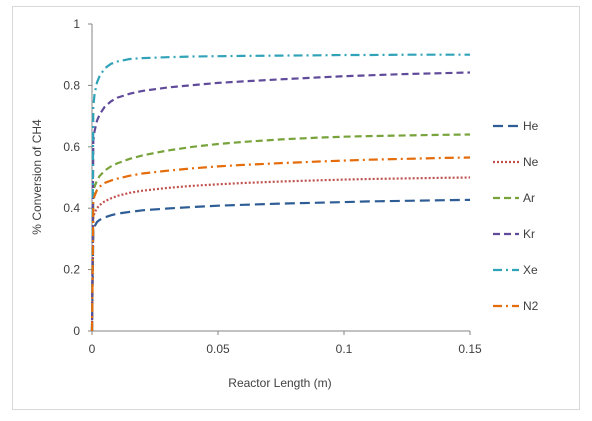 This screenshot has width=592, height=421. What do you see at coordinates (71, 85) in the screenshot?
I see `y-tick-label: 0.8` at bounding box center [71, 85].